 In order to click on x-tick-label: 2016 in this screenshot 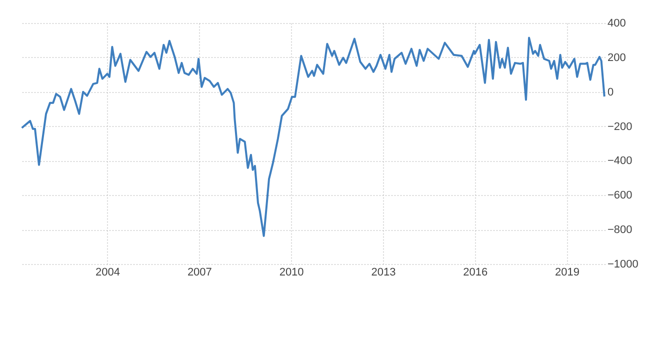, I will do `click(475, 272)`.